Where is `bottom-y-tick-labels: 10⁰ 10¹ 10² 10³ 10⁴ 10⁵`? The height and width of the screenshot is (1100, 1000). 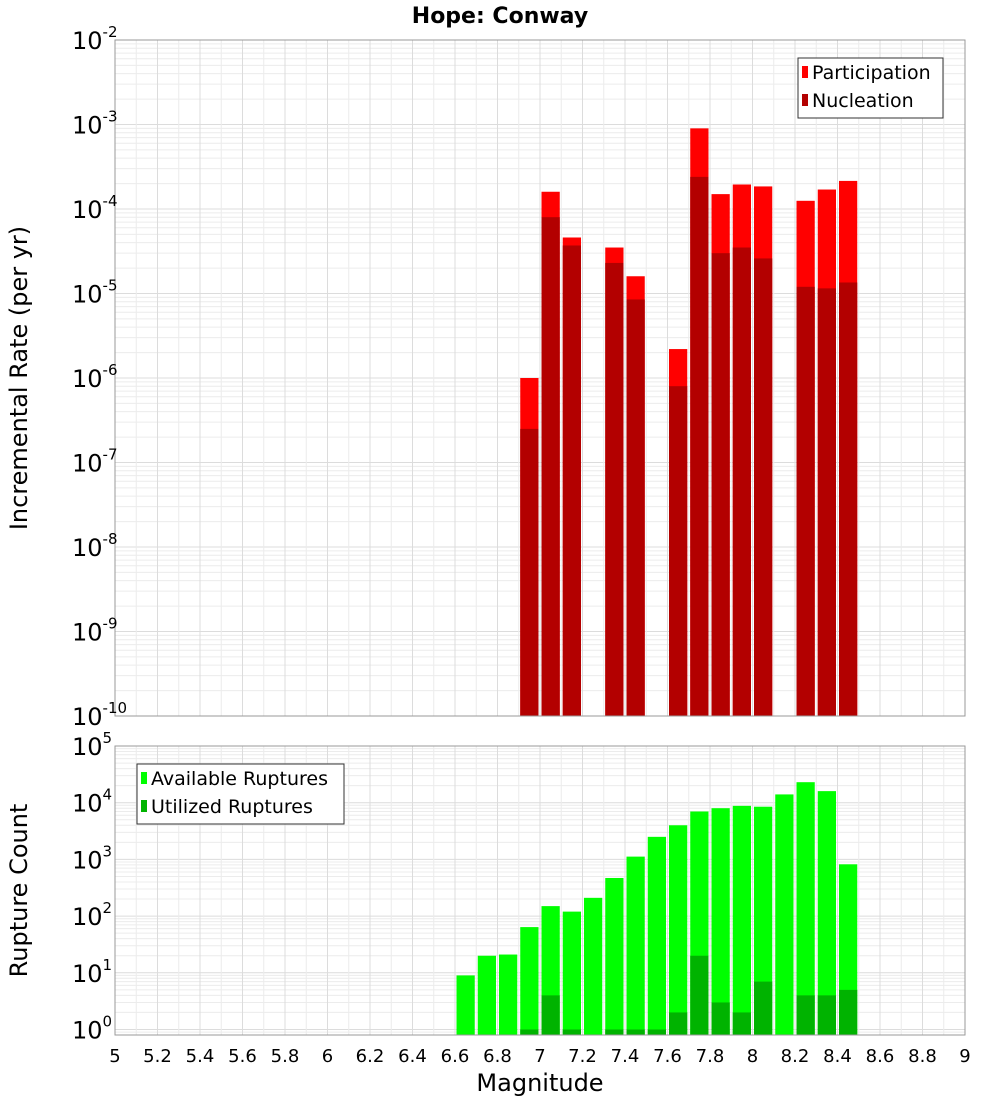
bottom-y-tick-labels: 10⁰ 10¹ 10² 10³ 10⁴ 10⁵ is located at coordinates (92, 887).